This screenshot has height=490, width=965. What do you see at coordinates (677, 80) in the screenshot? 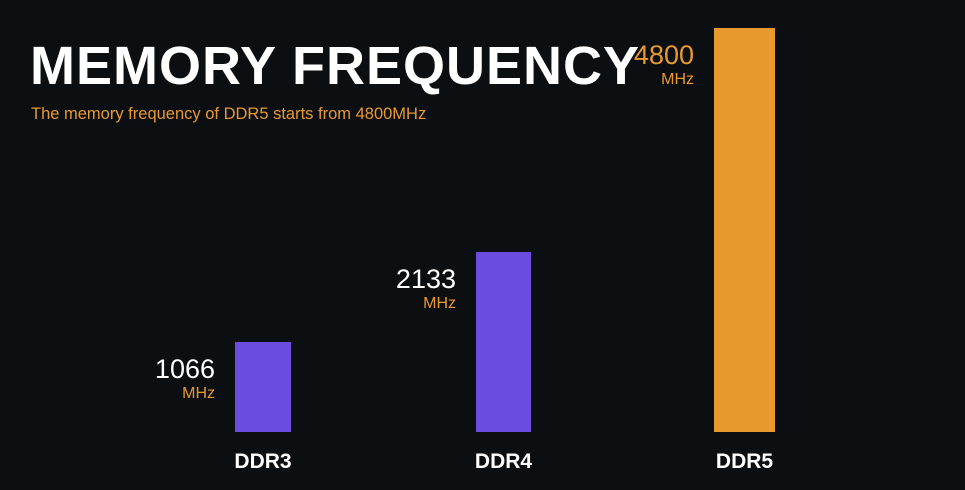
I see `ddr5-unit: MHz` at bounding box center [677, 80].